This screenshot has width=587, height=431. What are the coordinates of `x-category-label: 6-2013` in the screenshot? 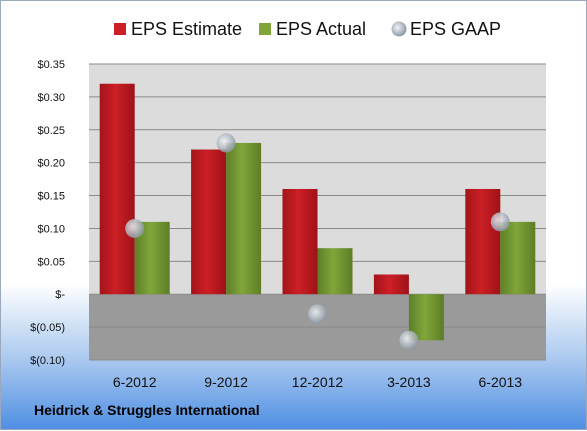 It's located at (501, 382).